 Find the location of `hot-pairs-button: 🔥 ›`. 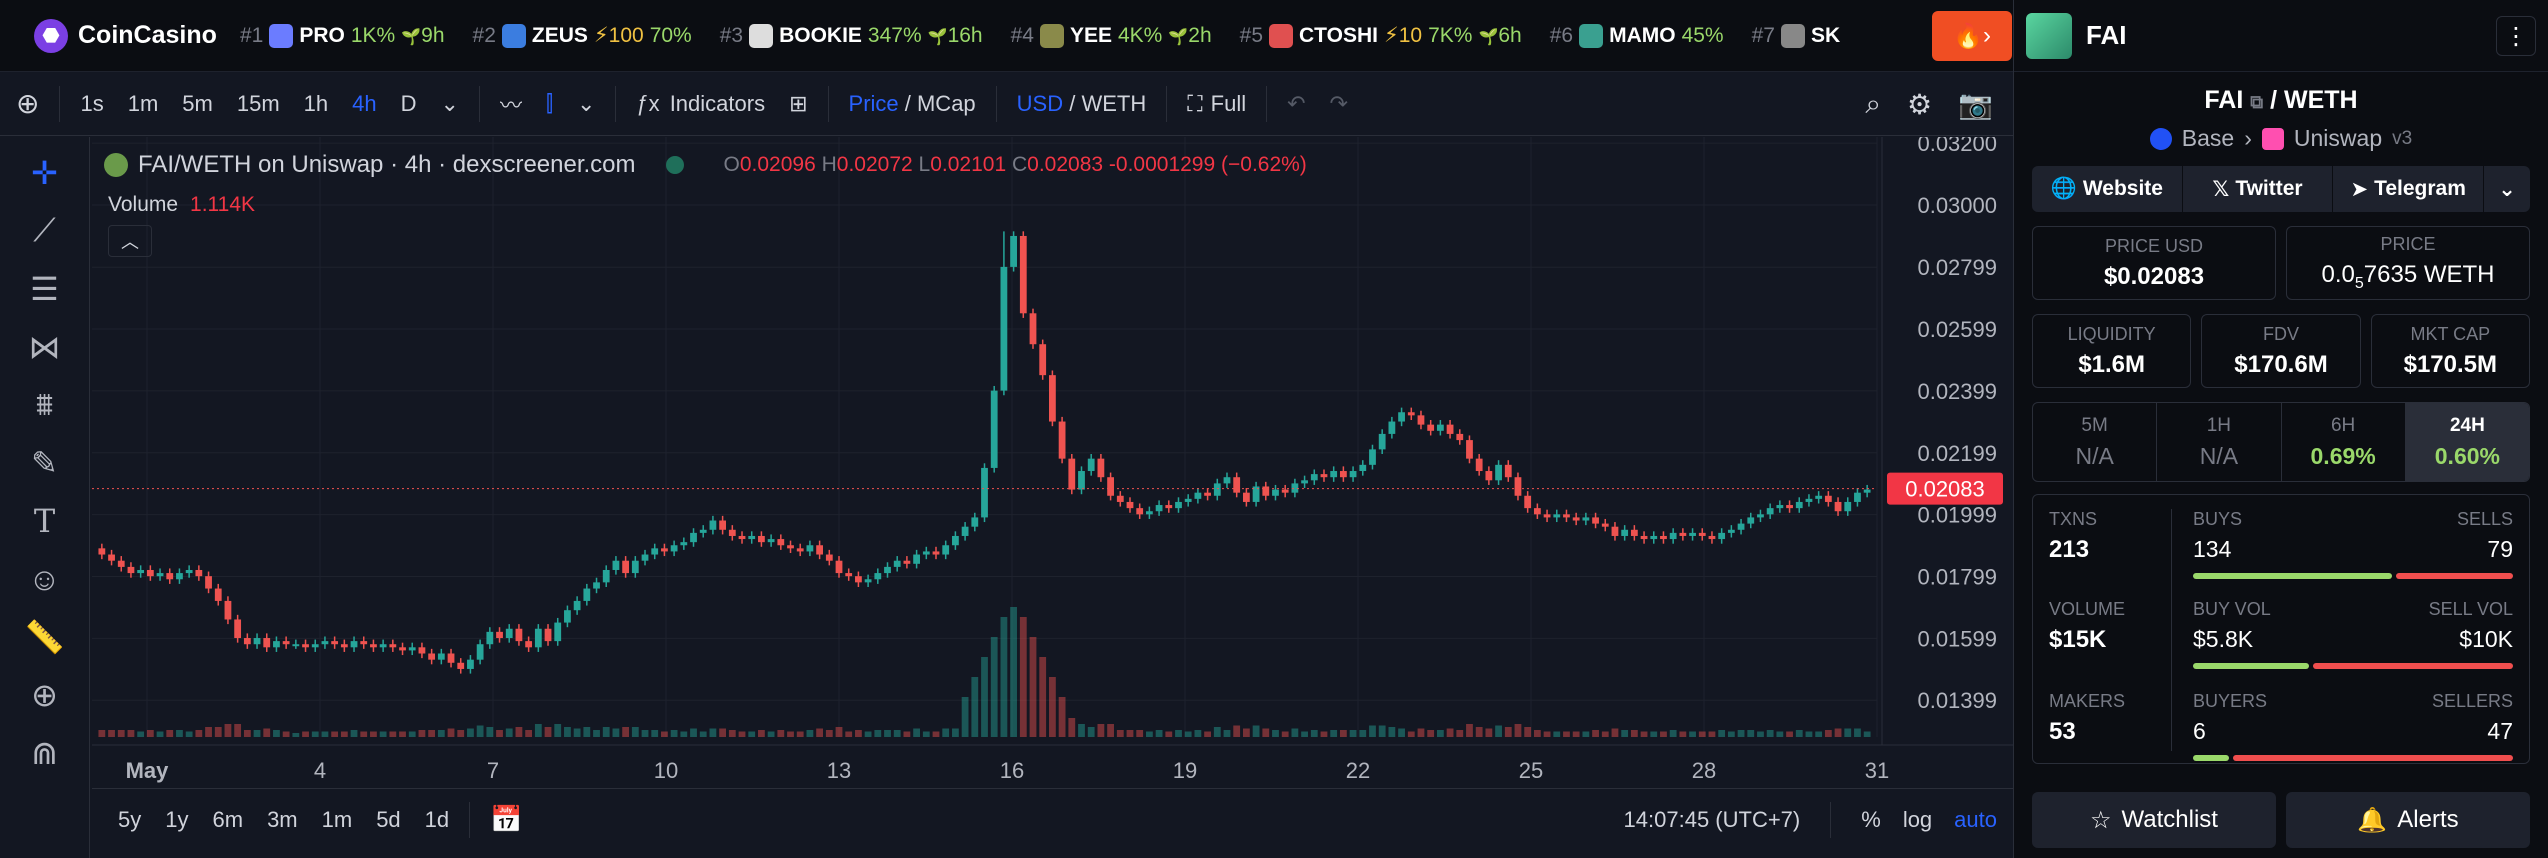

hot-pairs-button: 🔥 › is located at coordinates (1972, 36).